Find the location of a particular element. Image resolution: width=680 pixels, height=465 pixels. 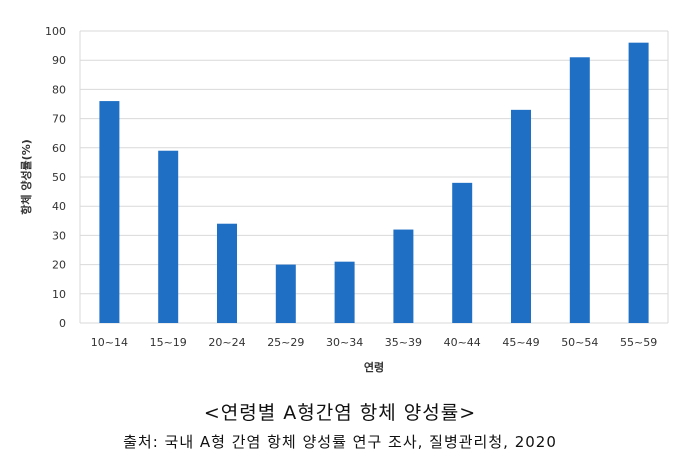

y-tick-label: 90 is located at coordinates (59, 60).